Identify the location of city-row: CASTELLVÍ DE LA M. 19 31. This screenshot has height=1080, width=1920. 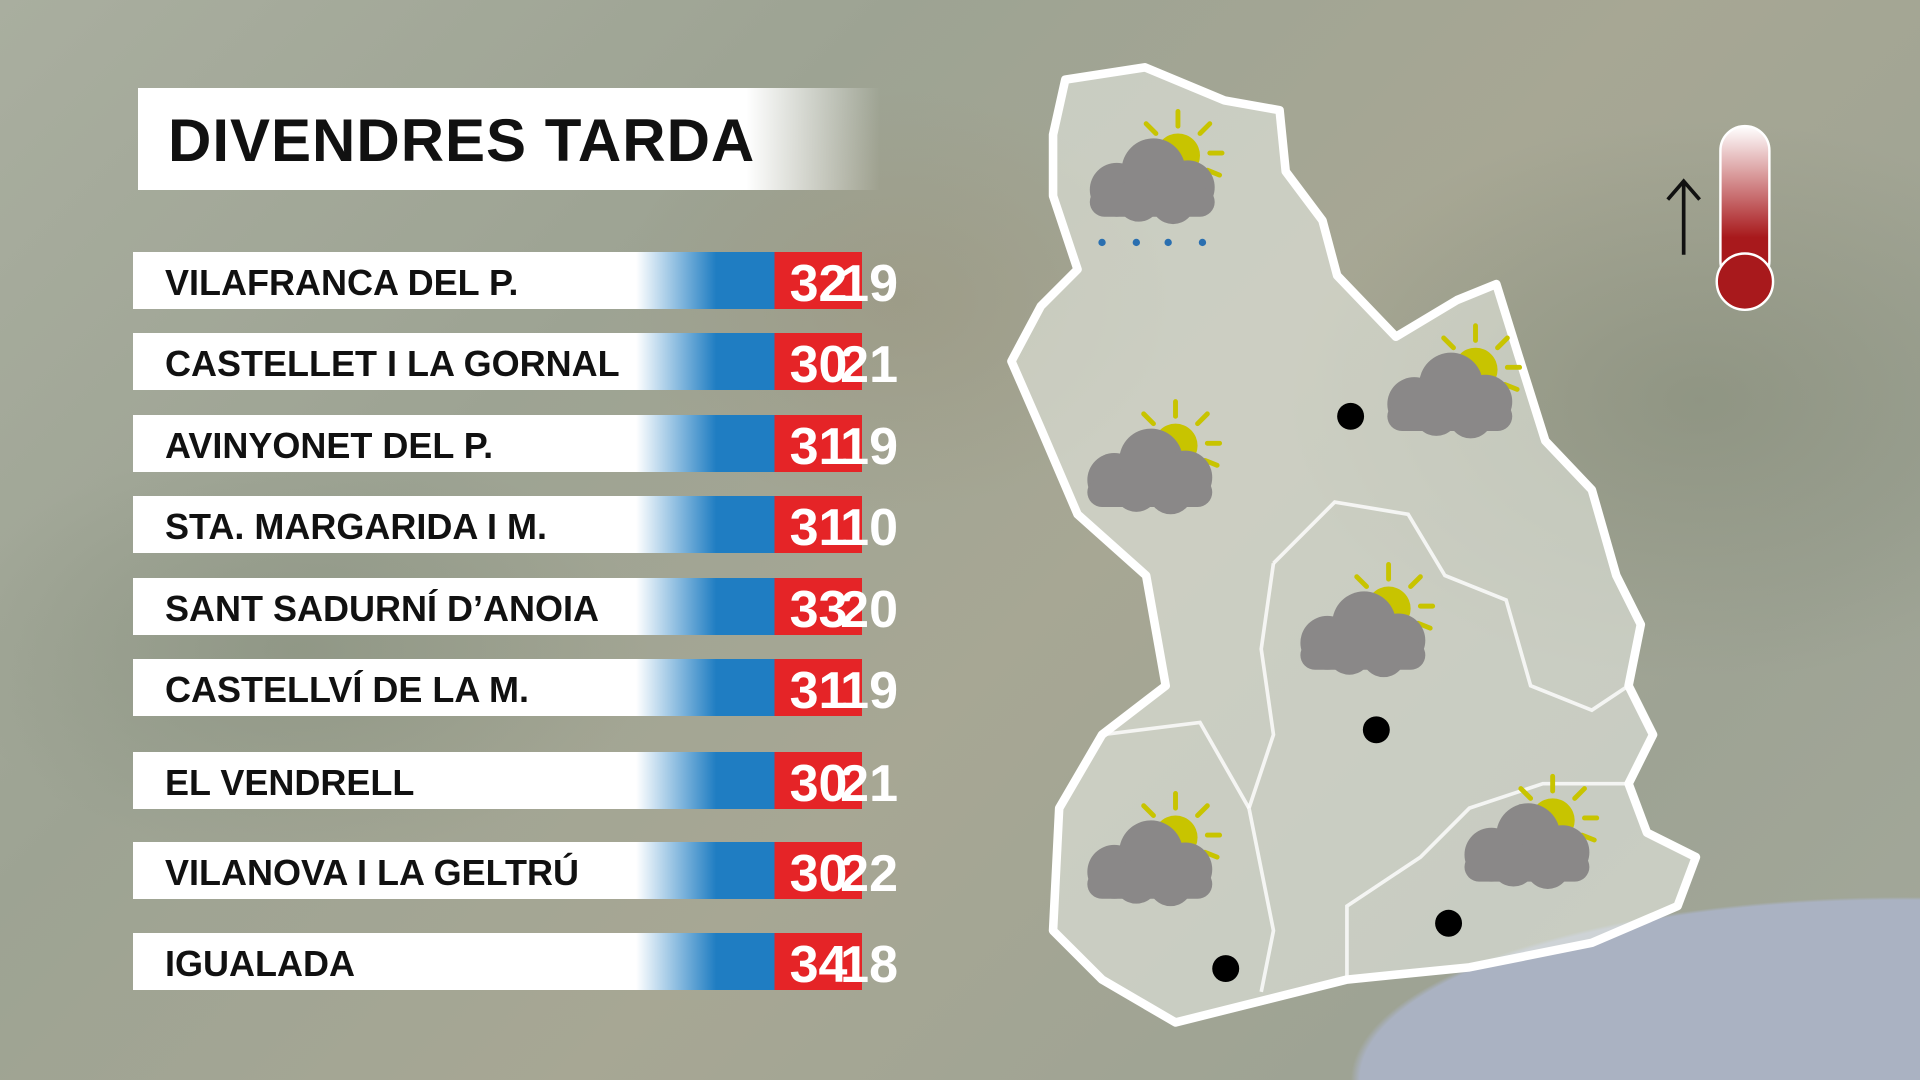
(515, 689).